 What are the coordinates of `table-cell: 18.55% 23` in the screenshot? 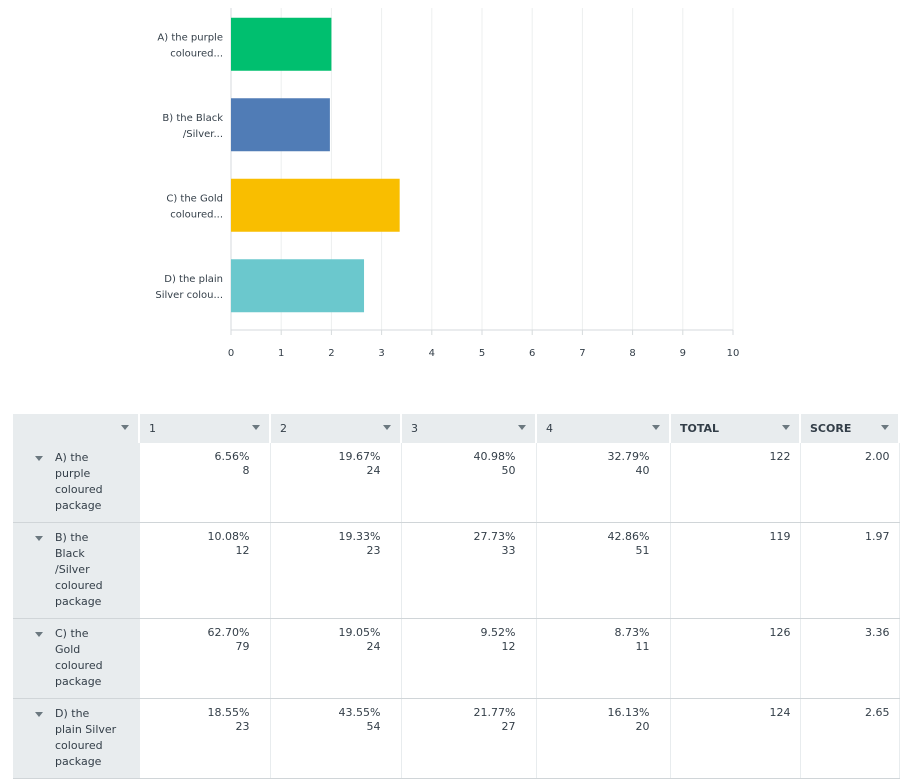 It's located at (205, 738).